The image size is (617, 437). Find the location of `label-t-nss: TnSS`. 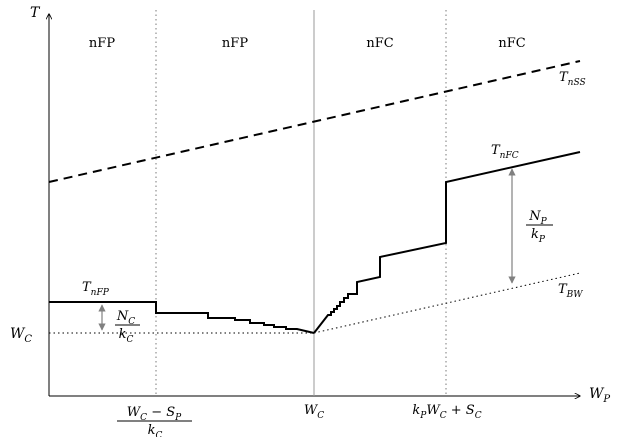

label-t-nss: TnSS is located at coordinates (572, 79).